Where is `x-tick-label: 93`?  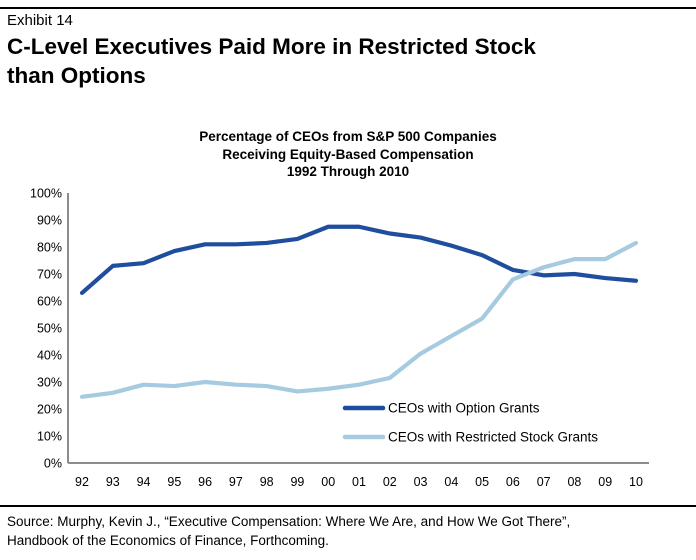 x-tick-label: 93 is located at coordinates (113, 482).